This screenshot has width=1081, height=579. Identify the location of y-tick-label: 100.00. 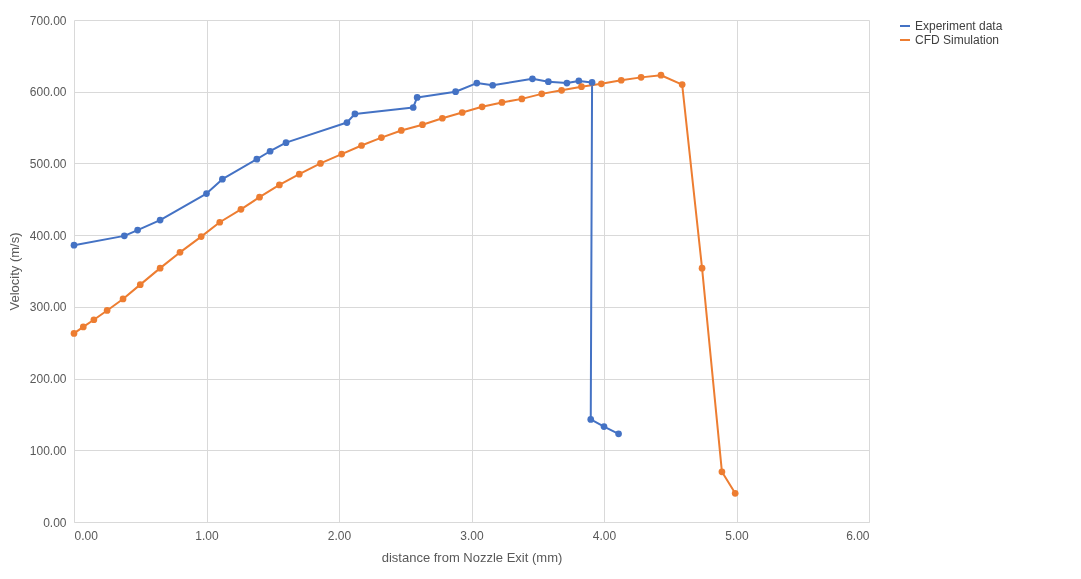
(48, 450).